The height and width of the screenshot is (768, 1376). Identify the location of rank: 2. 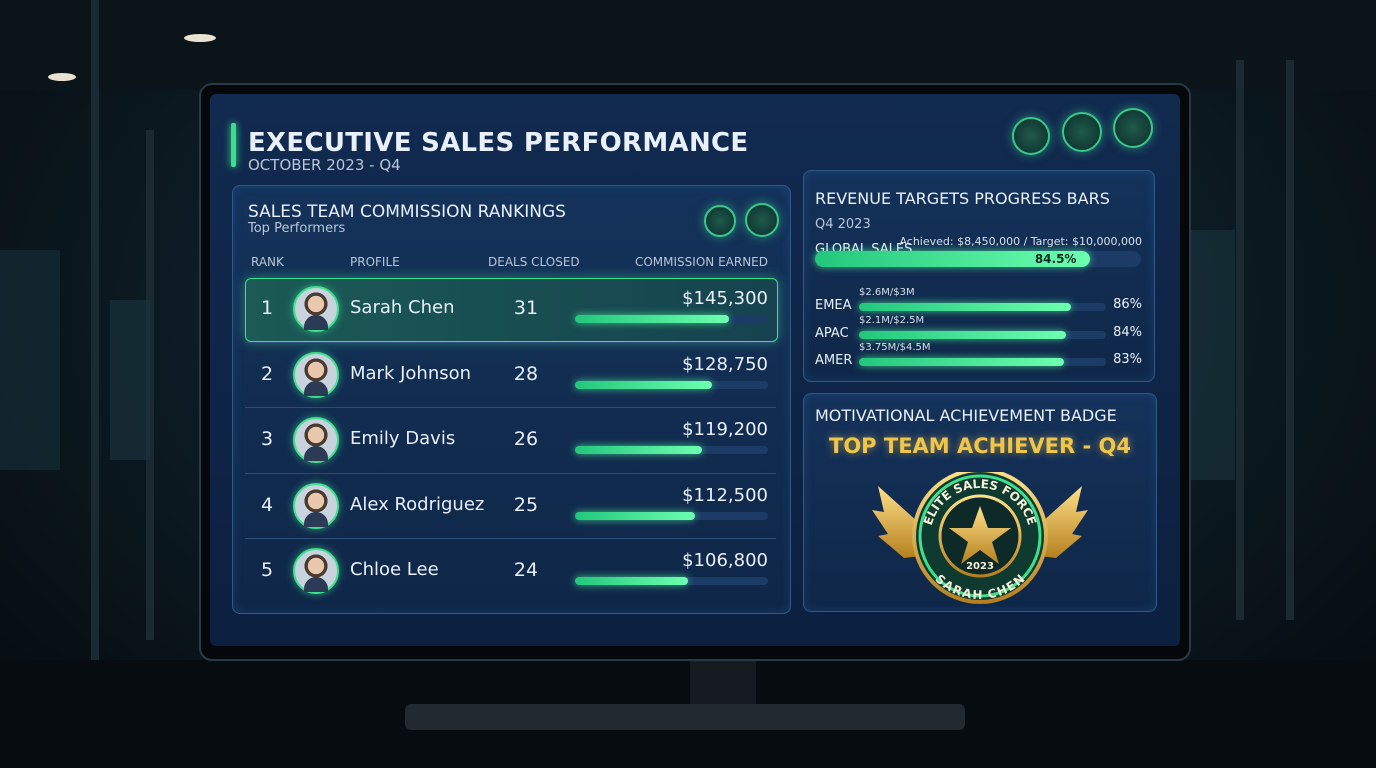
(267, 373).